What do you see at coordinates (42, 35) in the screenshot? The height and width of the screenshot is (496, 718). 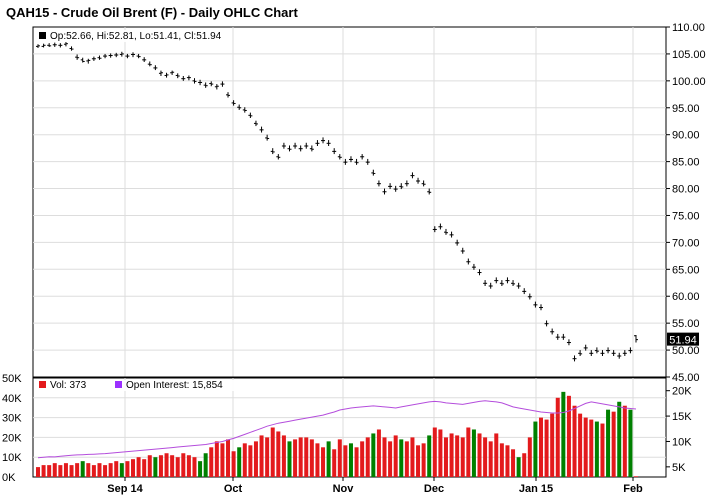 I see `price-legend-swatch` at bounding box center [42, 35].